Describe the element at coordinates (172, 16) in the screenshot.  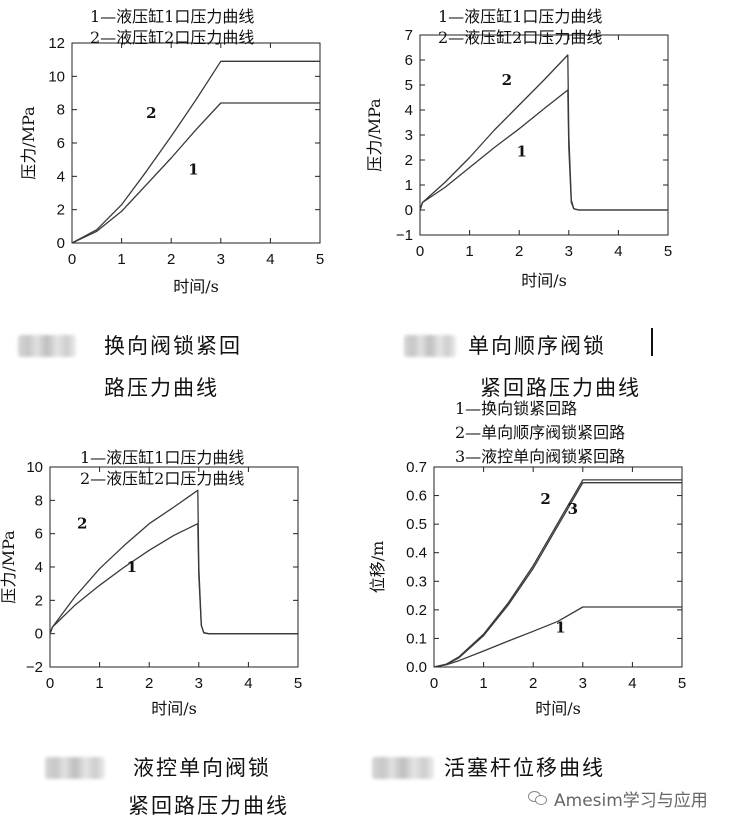
I see `chart-1-legend-entry-1: 1—液压缸1口压力曲线` at that location.